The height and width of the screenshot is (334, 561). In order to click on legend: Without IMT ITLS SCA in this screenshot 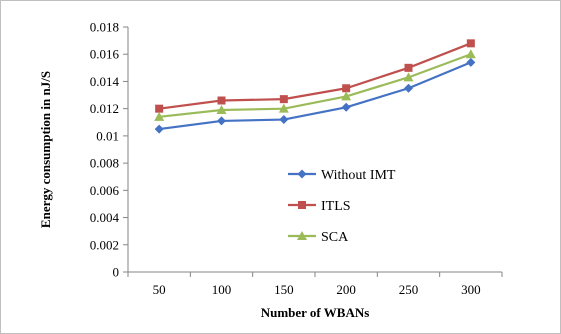, I will do `click(342, 206)`.